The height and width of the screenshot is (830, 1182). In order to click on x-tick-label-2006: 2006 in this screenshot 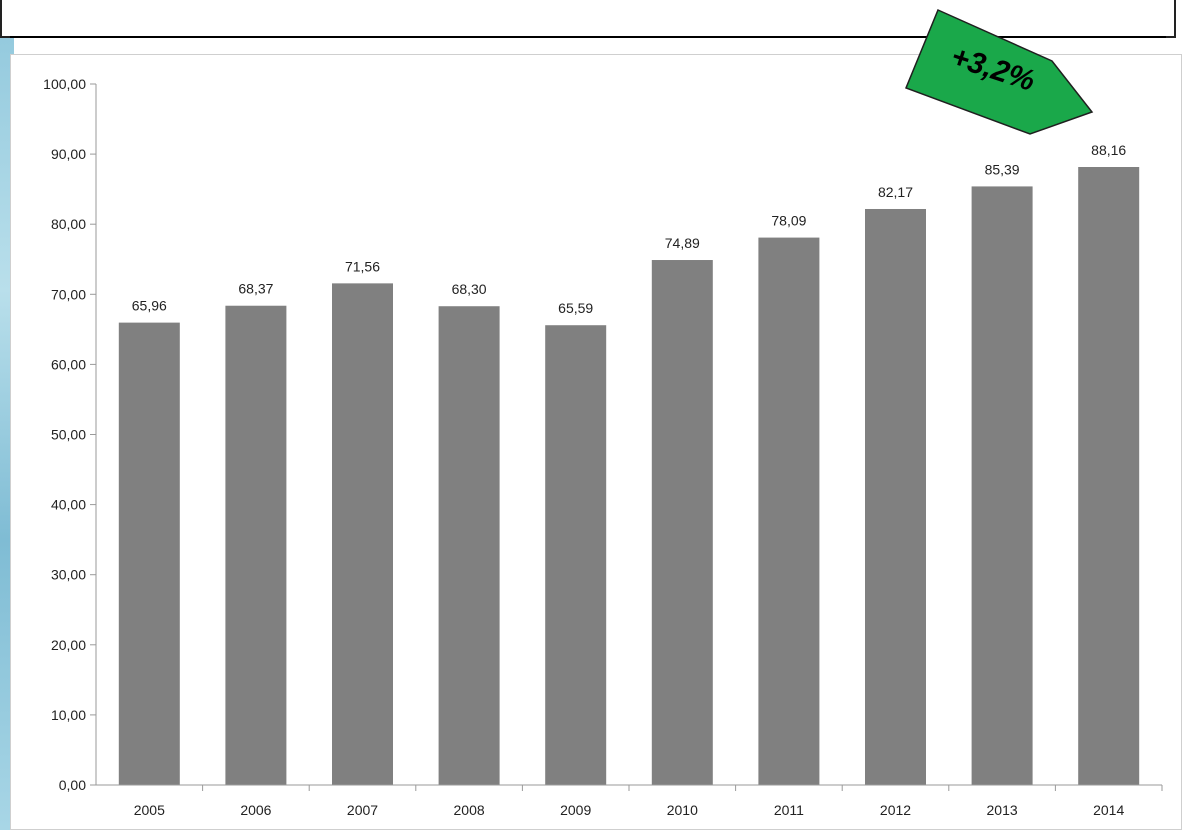, I will do `click(255, 810)`.